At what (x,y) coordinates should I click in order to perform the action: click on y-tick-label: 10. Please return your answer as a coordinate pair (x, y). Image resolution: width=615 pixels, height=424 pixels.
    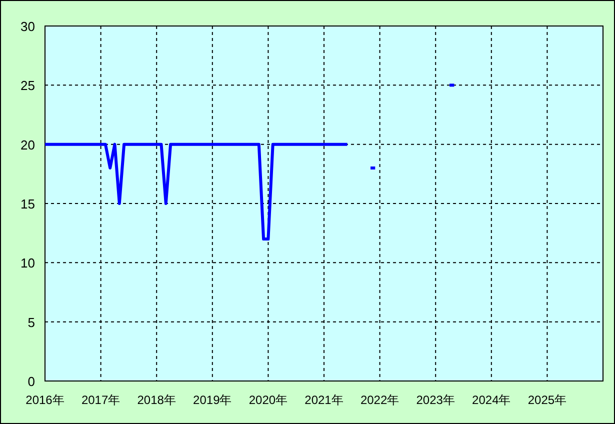
    Looking at the image, I should click on (27, 263).